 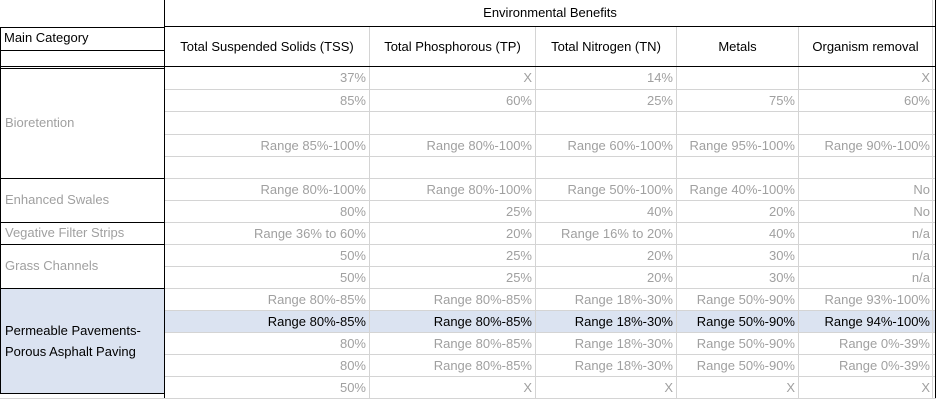 I want to click on cell-r11-tn: Range 18%-30%, so click(x=623, y=299).